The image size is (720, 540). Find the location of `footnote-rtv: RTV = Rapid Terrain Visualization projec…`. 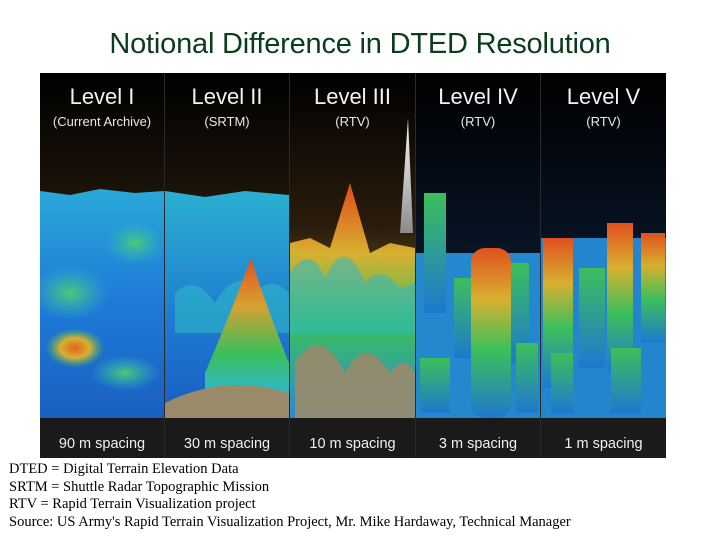

footnote-rtv: RTV = Rapid Terrain Visualization projec… is located at coordinates (132, 504).